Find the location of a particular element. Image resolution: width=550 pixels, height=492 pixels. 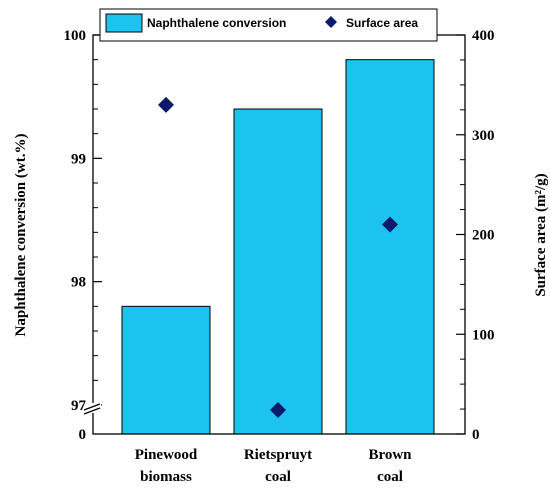

legend-label-conversion: Naphthalene conversion is located at coordinates (216, 23).